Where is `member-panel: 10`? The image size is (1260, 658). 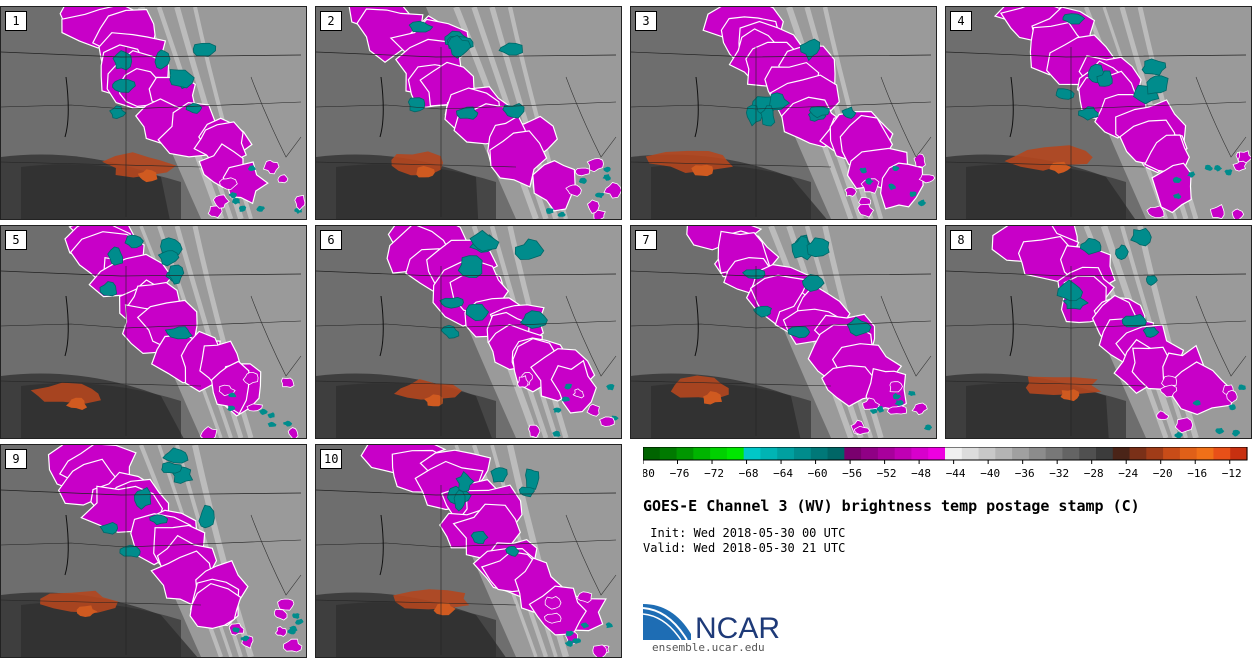 member-panel: 10 is located at coordinates (468, 551).